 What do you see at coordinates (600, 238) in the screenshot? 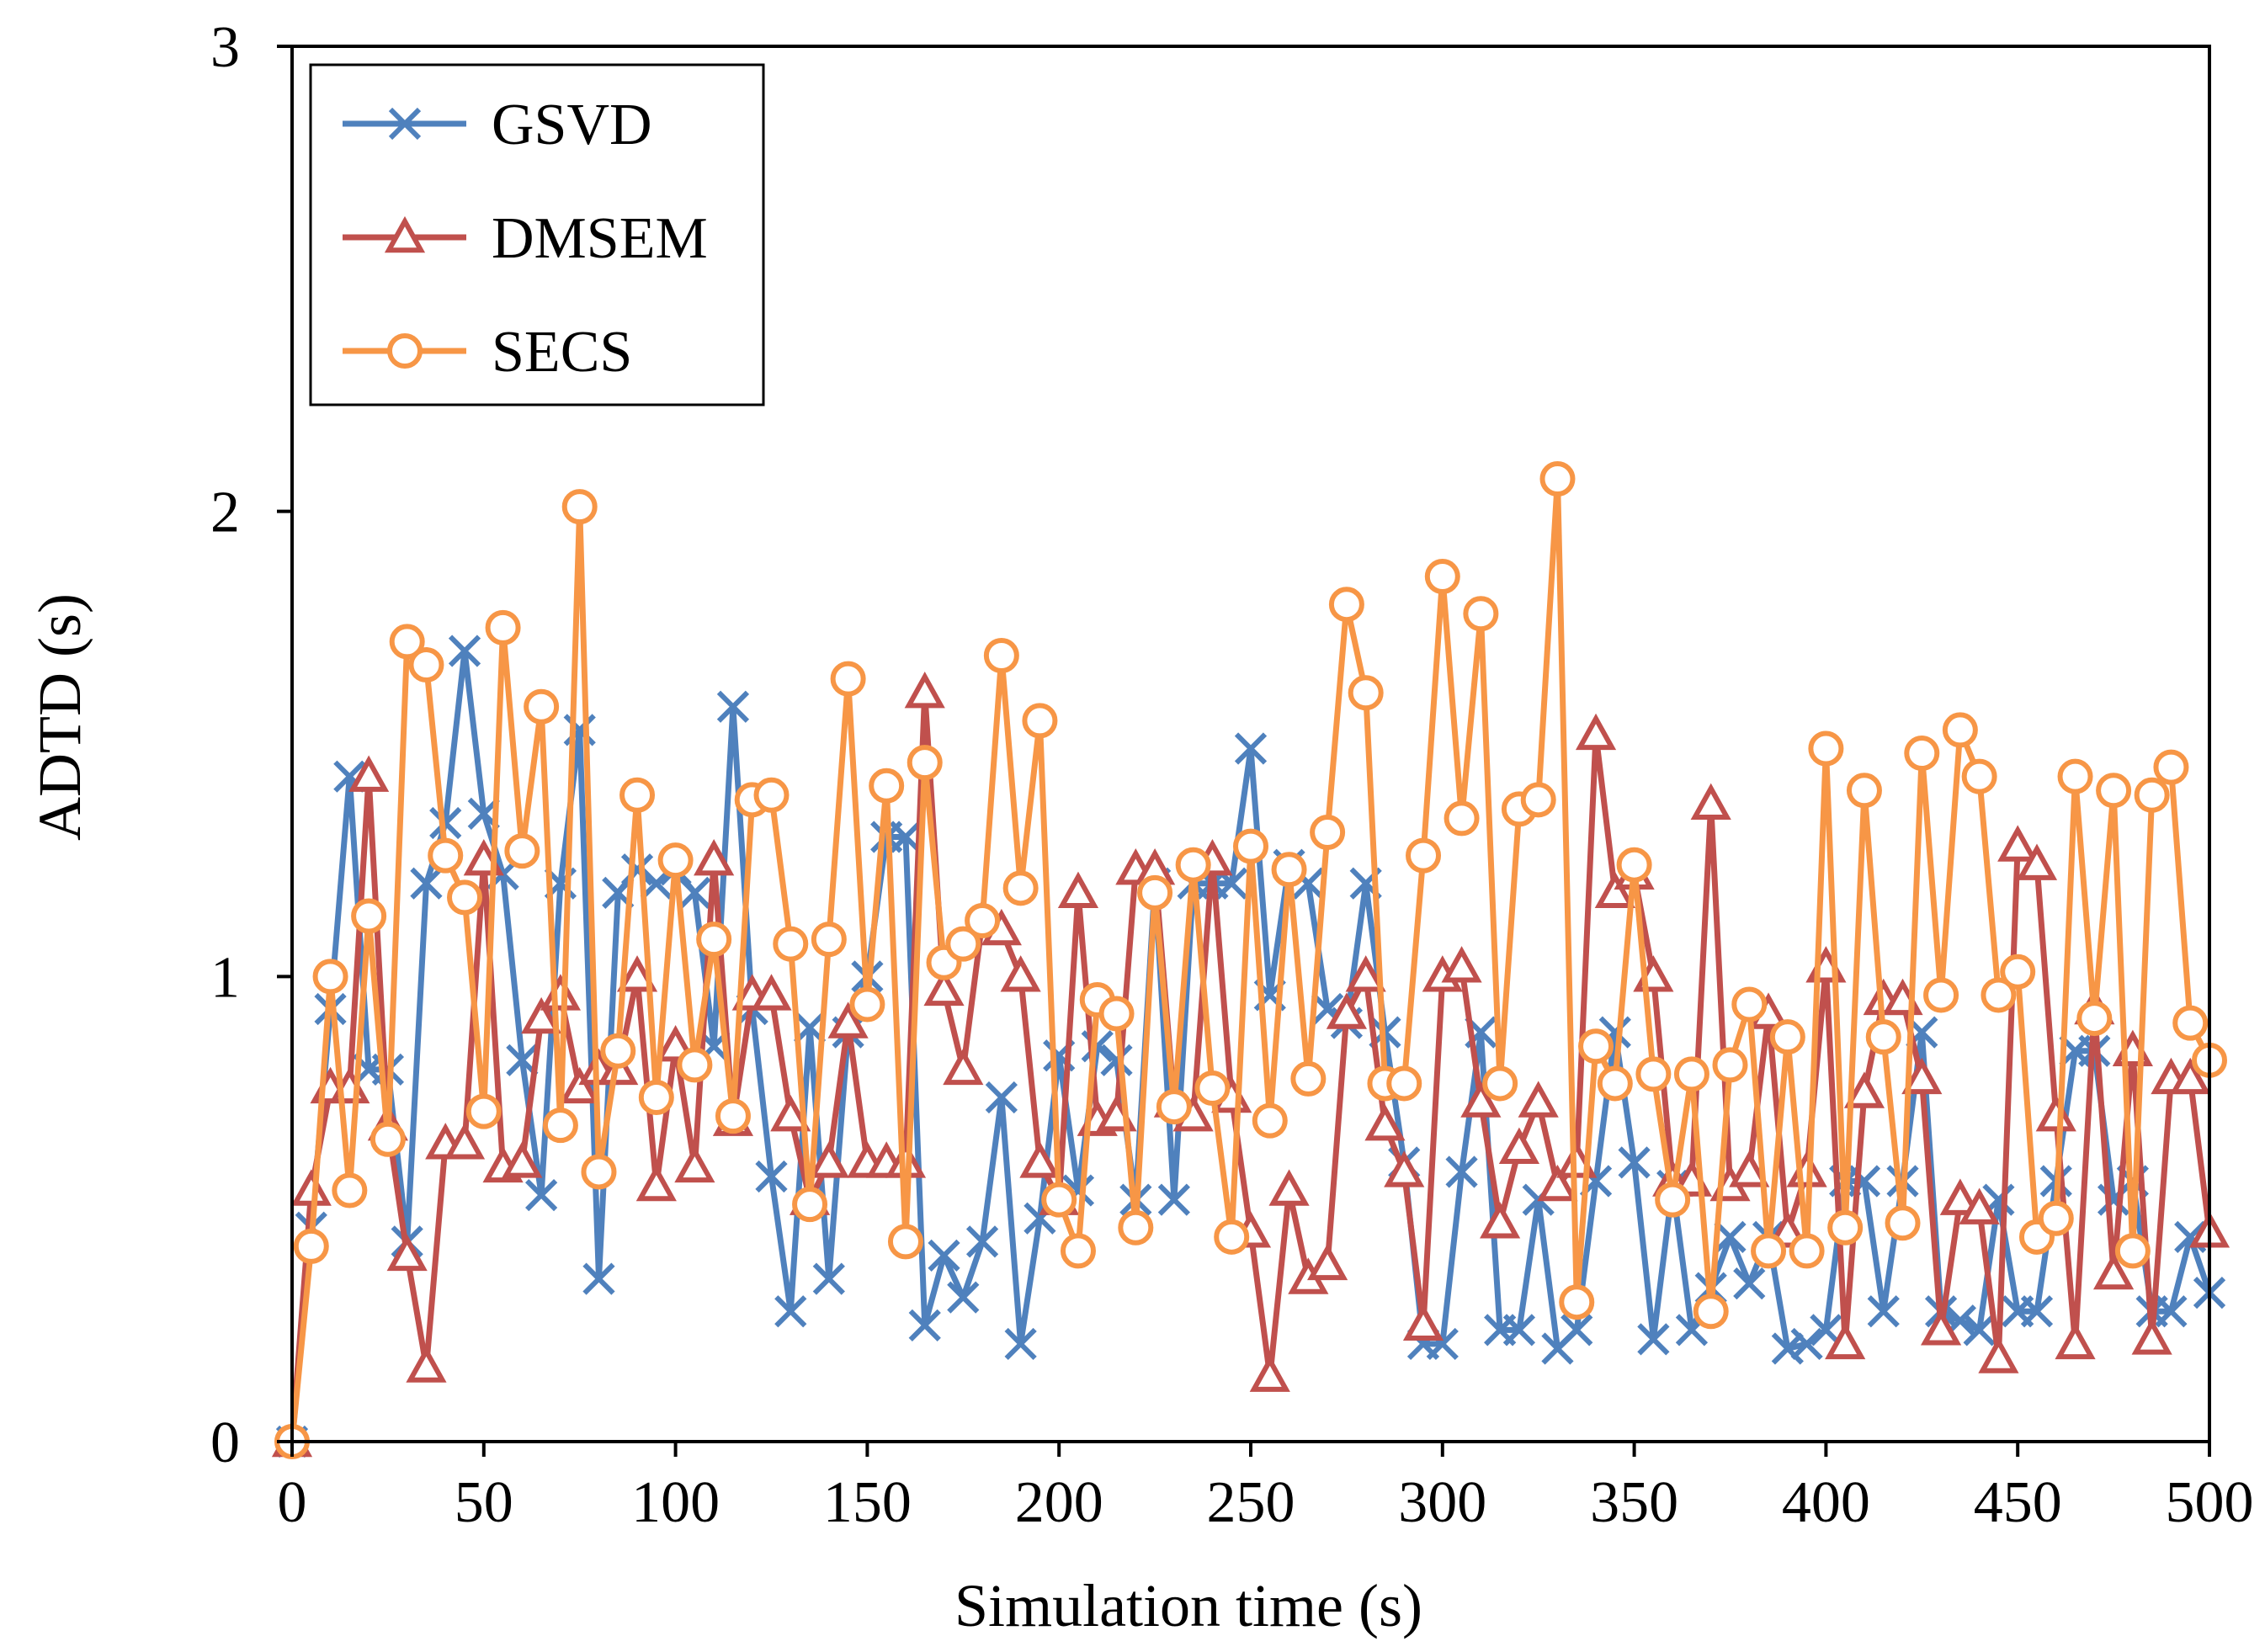
I see `legend-label-dmsem: DMSEM` at bounding box center [600, 238].